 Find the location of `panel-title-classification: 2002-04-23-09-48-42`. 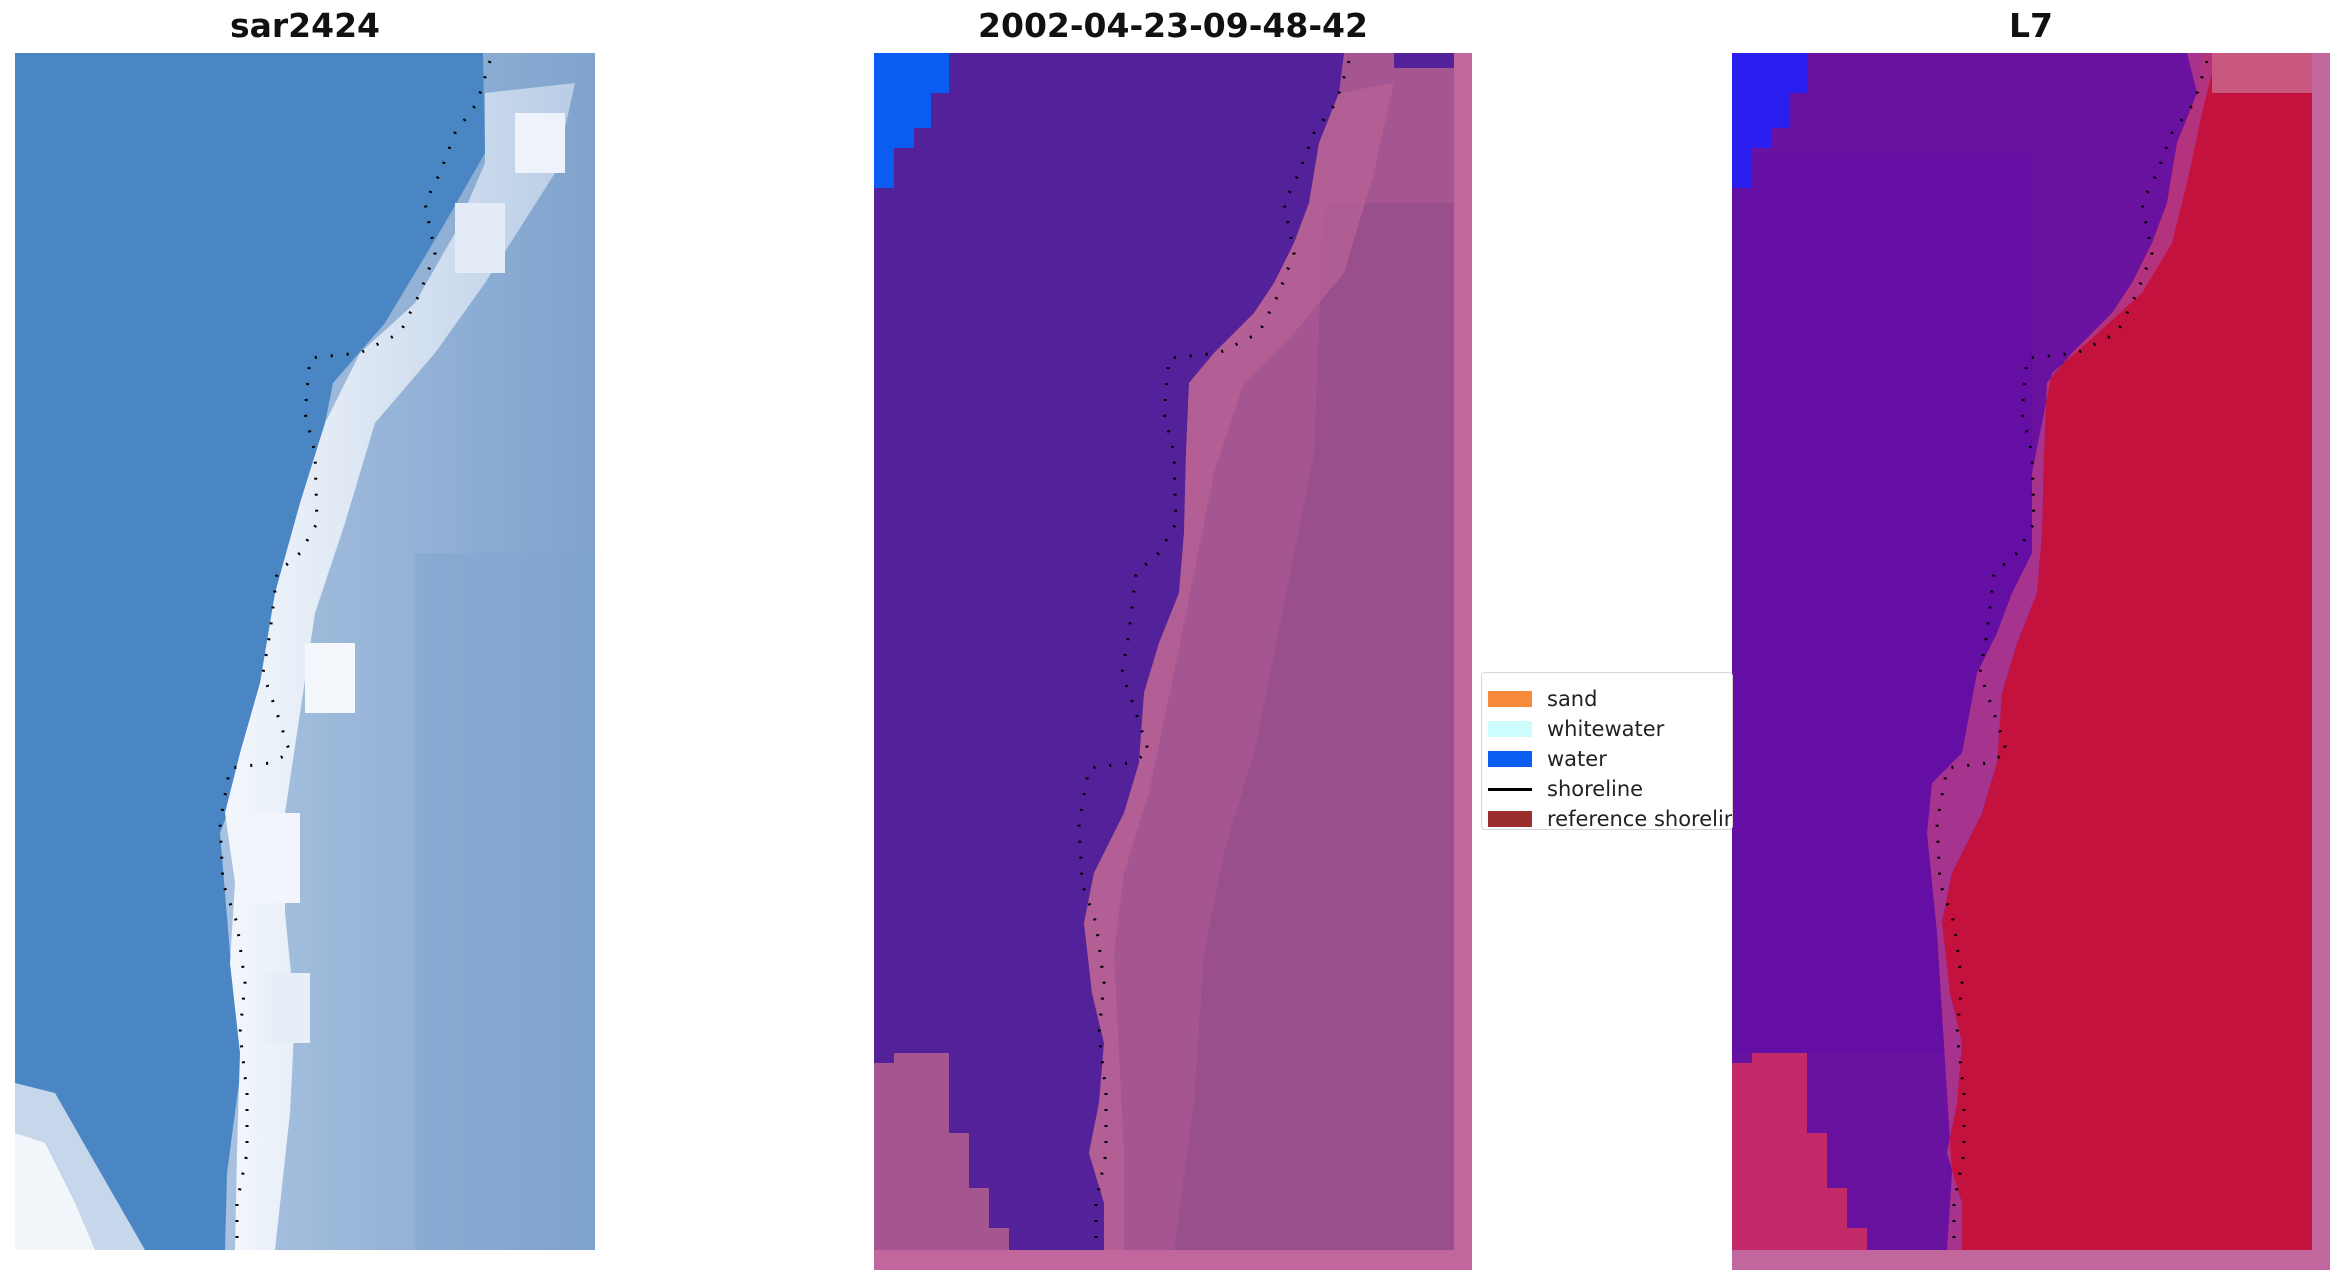

panel-title-classification: 2002-04-23-09-48-42 is located at coordinates (1173, 25).